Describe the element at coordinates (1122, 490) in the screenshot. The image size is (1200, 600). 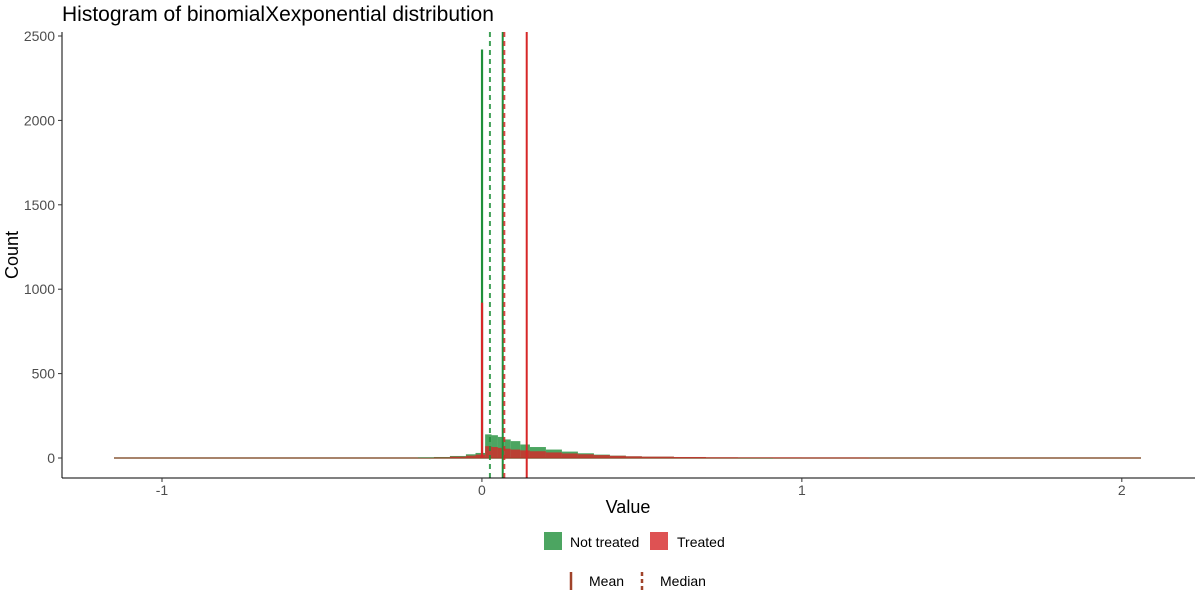
I see `x-tick-label: 2` at that location.